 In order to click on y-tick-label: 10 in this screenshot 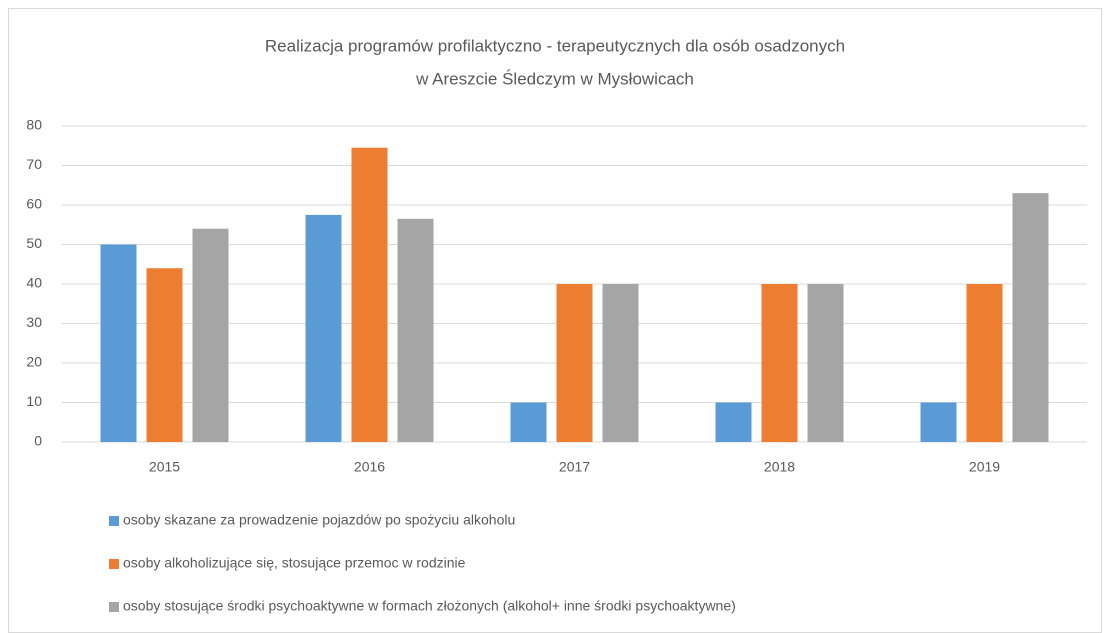, I will do `click(34, 401)`.